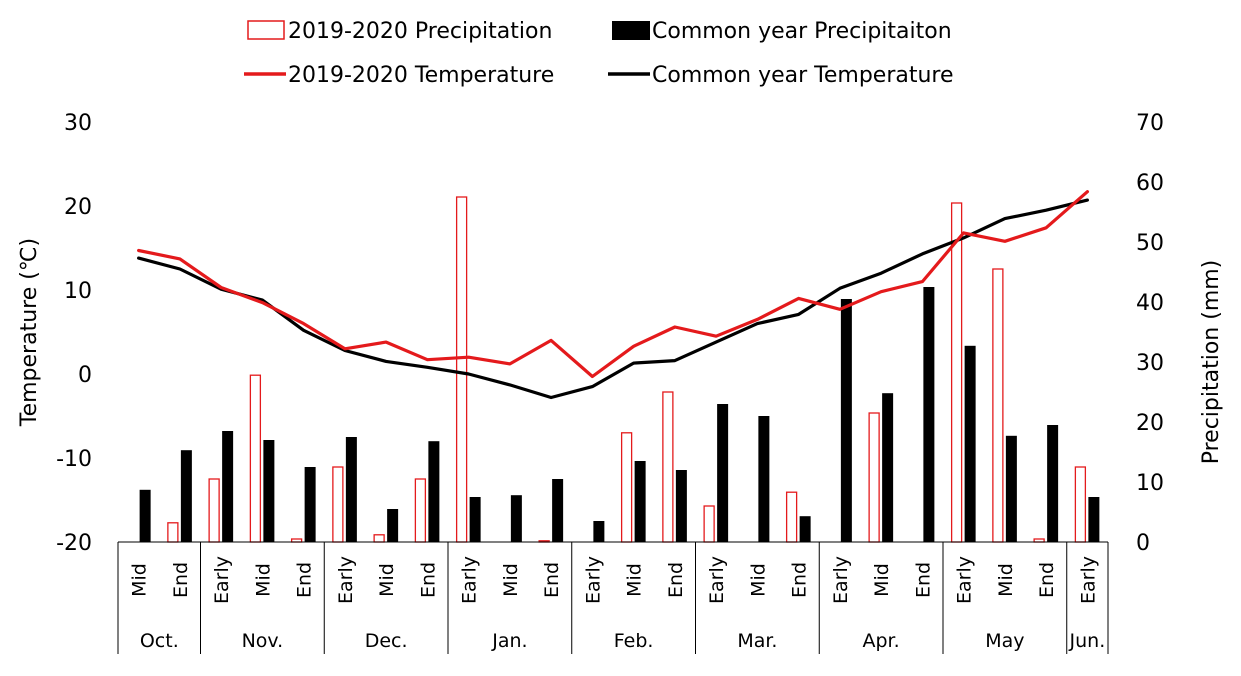 This screenshot has width=1241, height=676. What do you see at coordinates (1211, 362) in the screenshot?
I see `right-axis-title: Precipitation (mm)` at bounding box center [1211, 362].